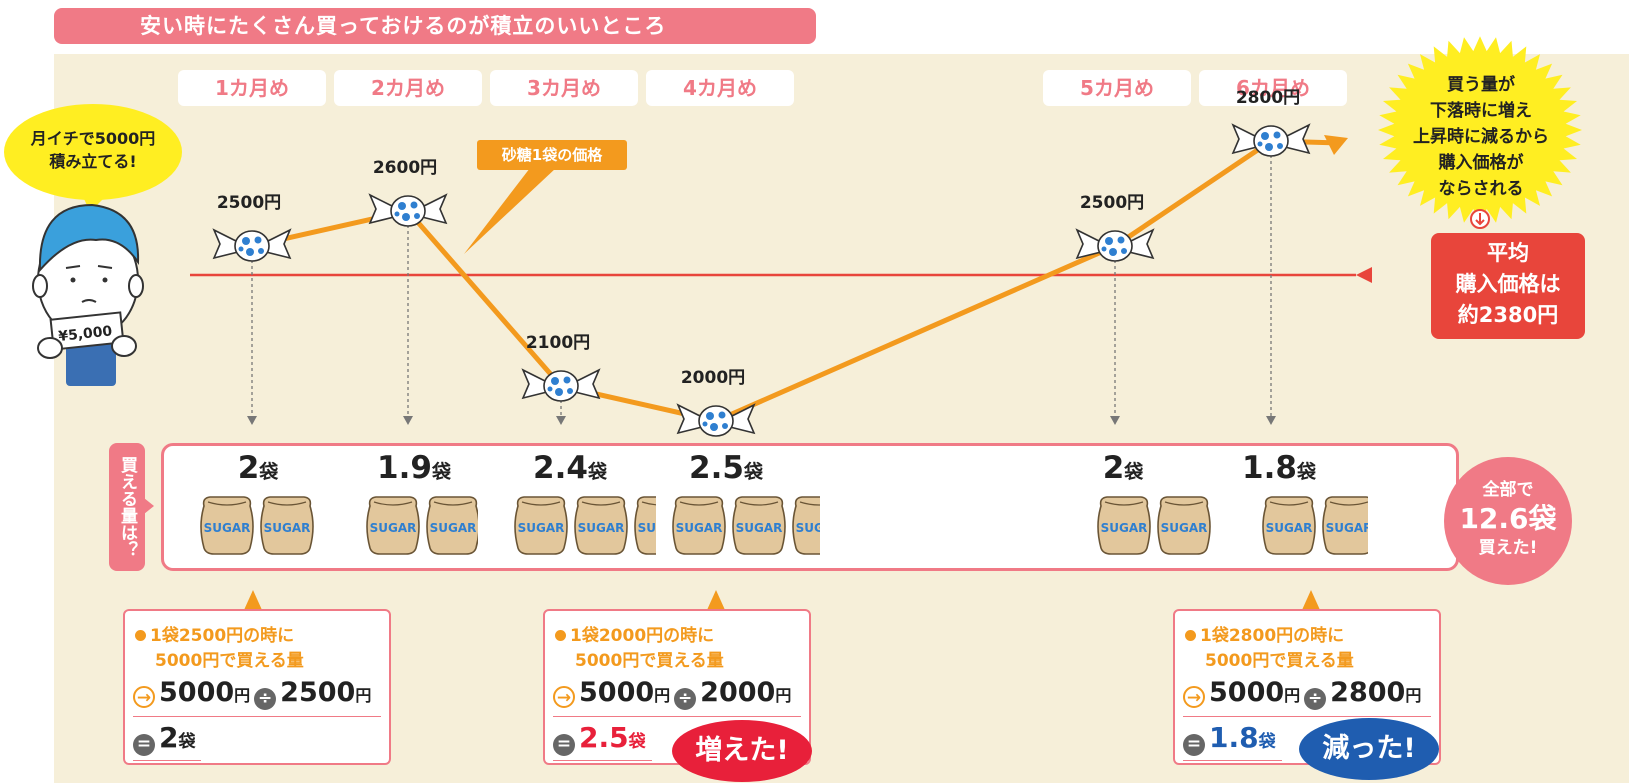  I want to click on bag-group-1: SUGAR SUGAR, so click(258, 525).